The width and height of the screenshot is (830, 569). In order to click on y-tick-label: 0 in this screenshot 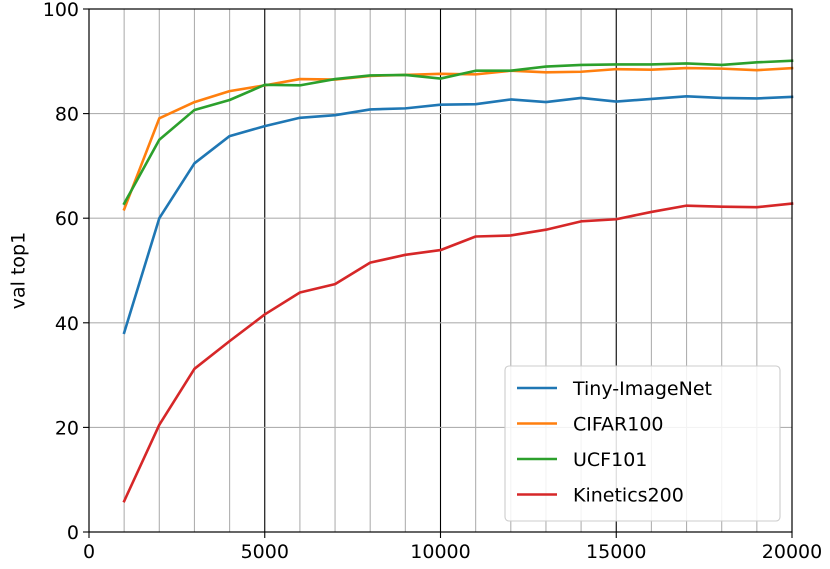, I will do `click(73, 533)`.